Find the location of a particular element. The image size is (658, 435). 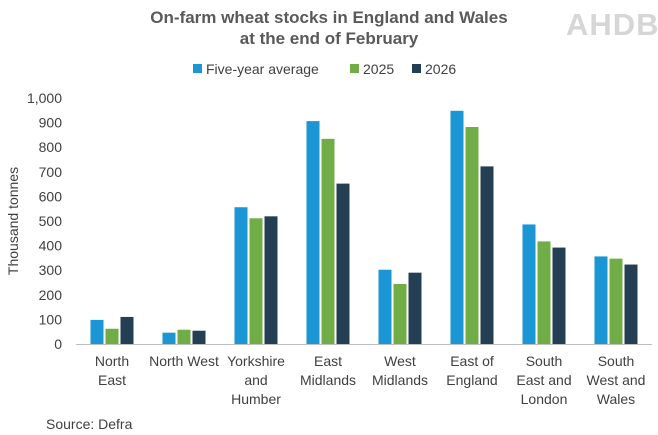

y-tick-label: 900 is located at coordinates (51, 123).